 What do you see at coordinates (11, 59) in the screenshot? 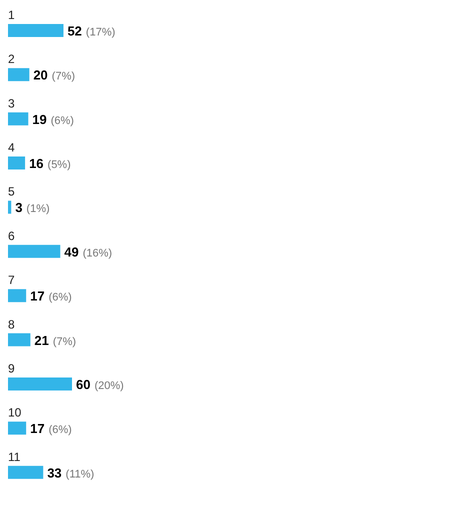
I see `y-tick-label: 2` at bounding box center [11, 59].